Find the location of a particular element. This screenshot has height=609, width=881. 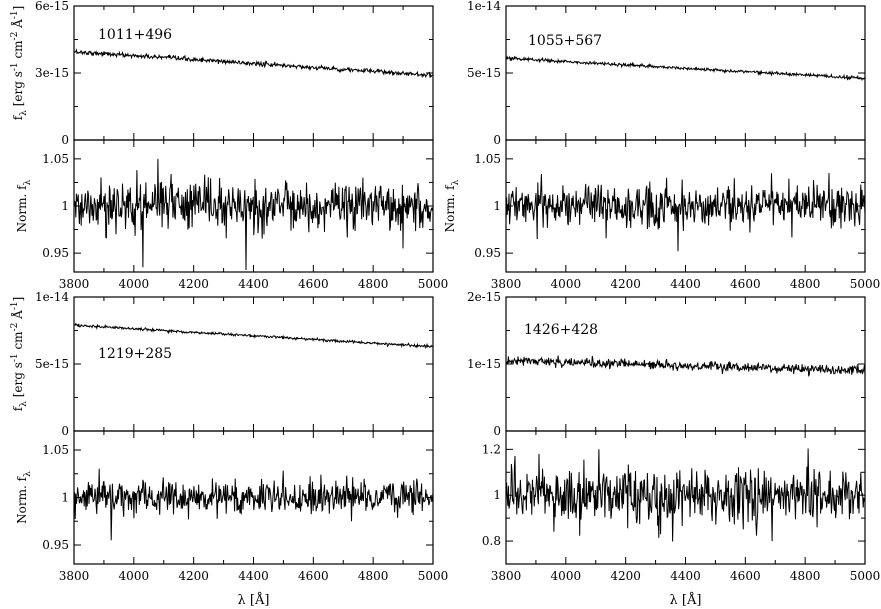

y-tick-label: 1.2 is located at coordinates (491, 449).